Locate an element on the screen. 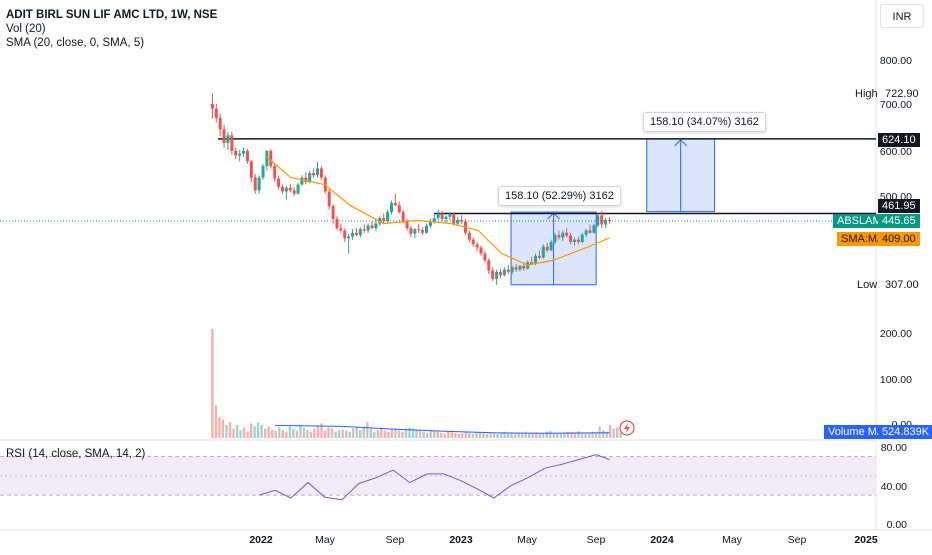 This screenshot has width=932, height=555. high-label: High is located at coordinates (866, 94).